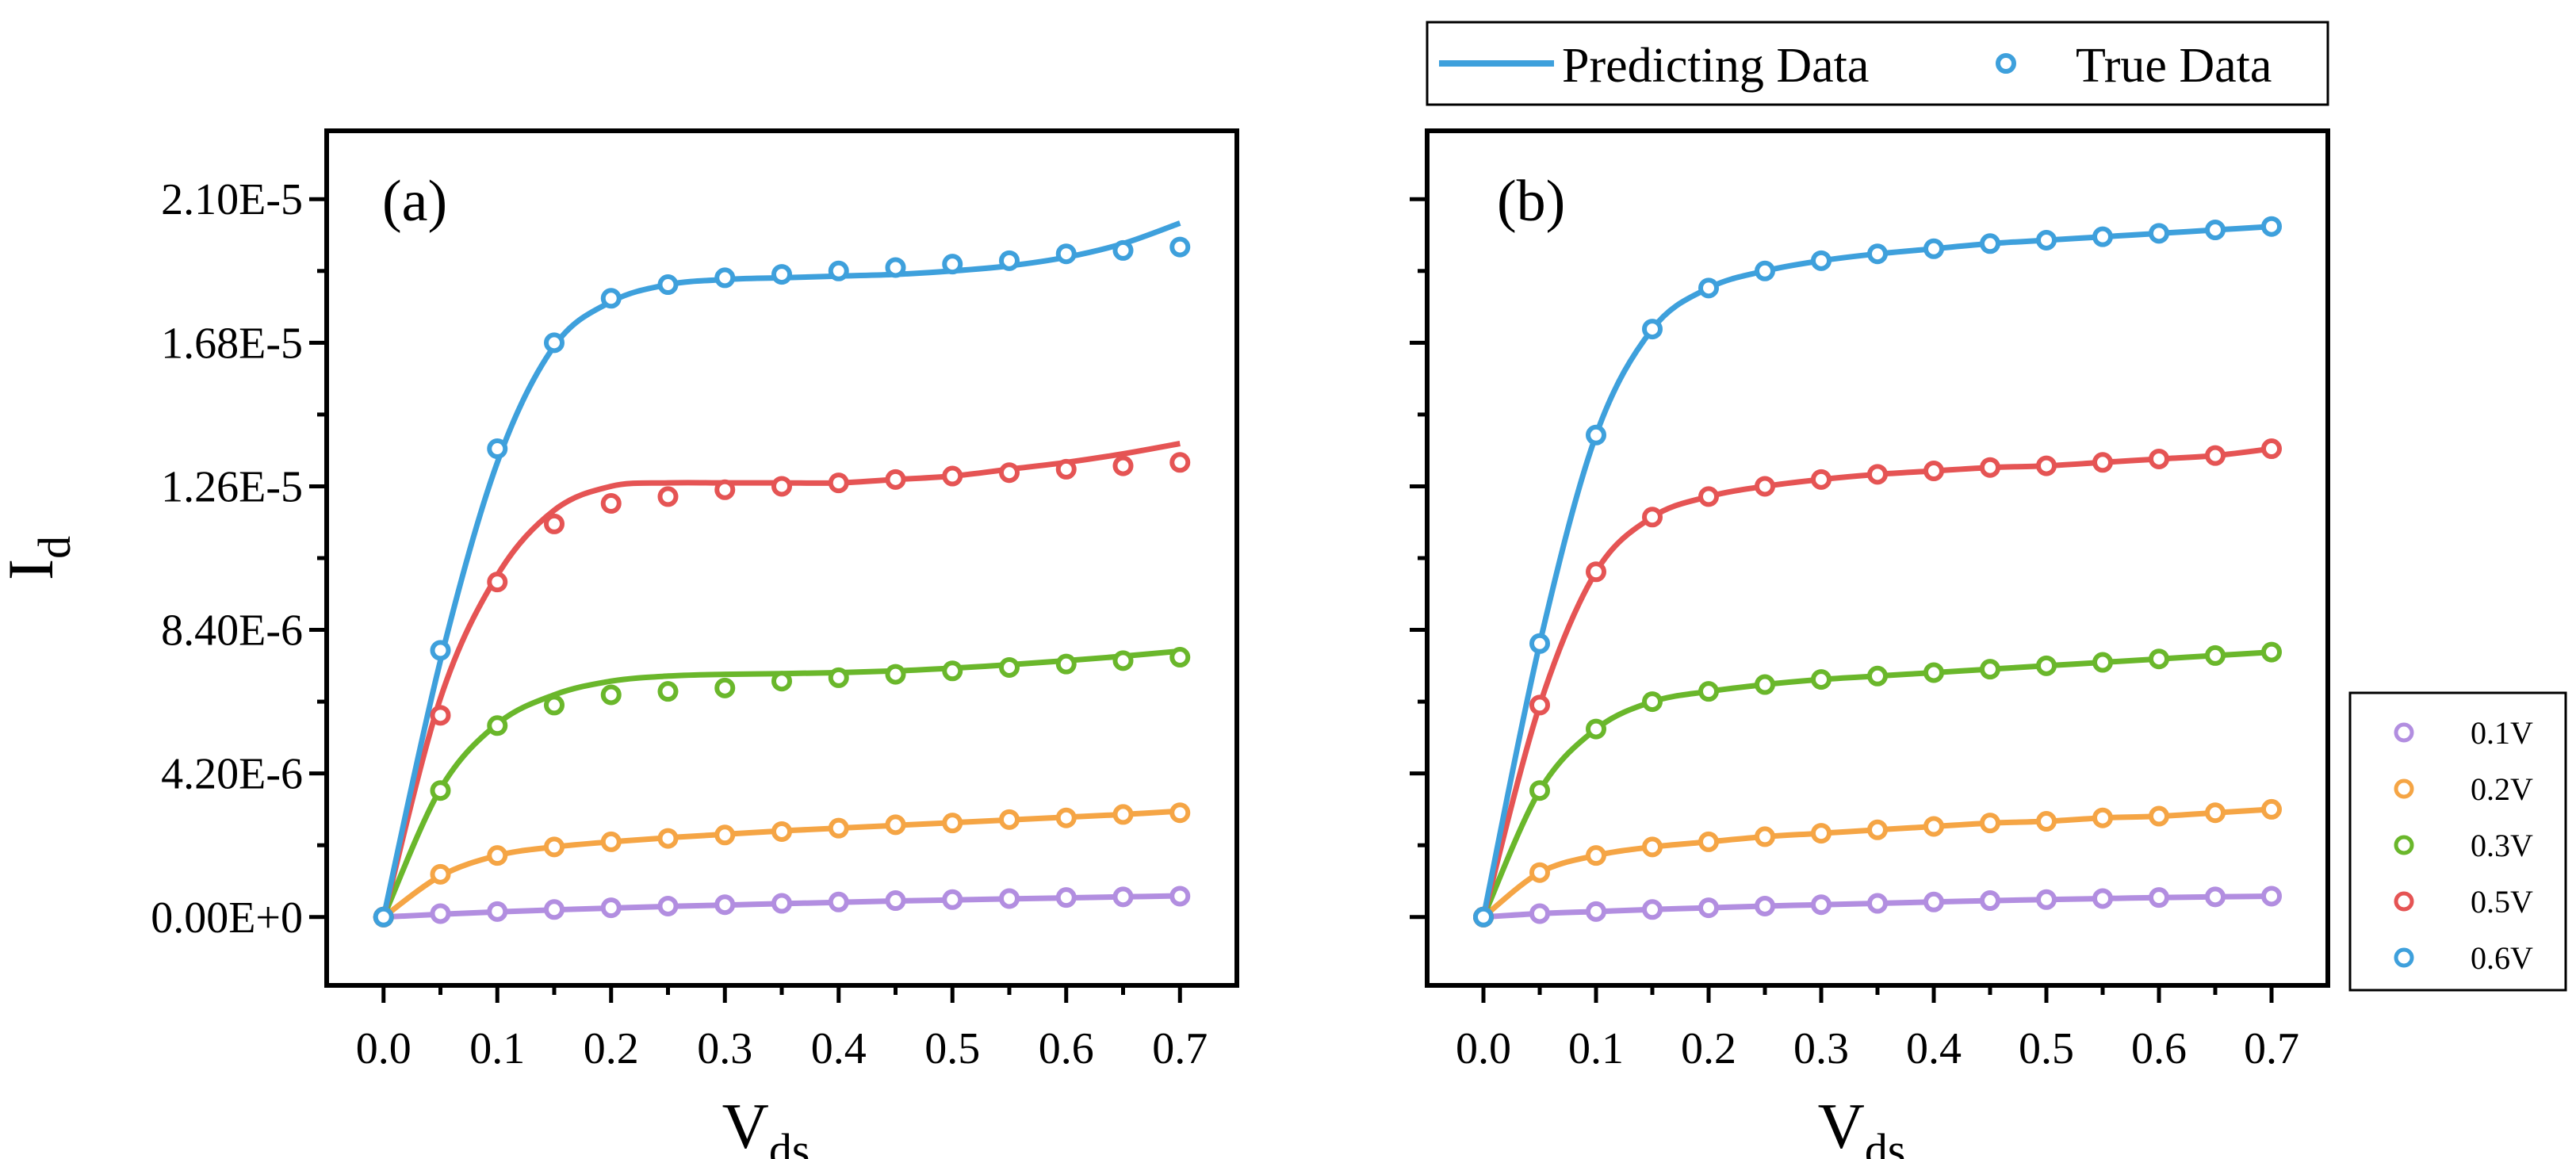  What do you see at coordinates (1596, 1048) in the screenshot?
I see `x-tick-label: 0.1` at bounding box center [1596, 1048].